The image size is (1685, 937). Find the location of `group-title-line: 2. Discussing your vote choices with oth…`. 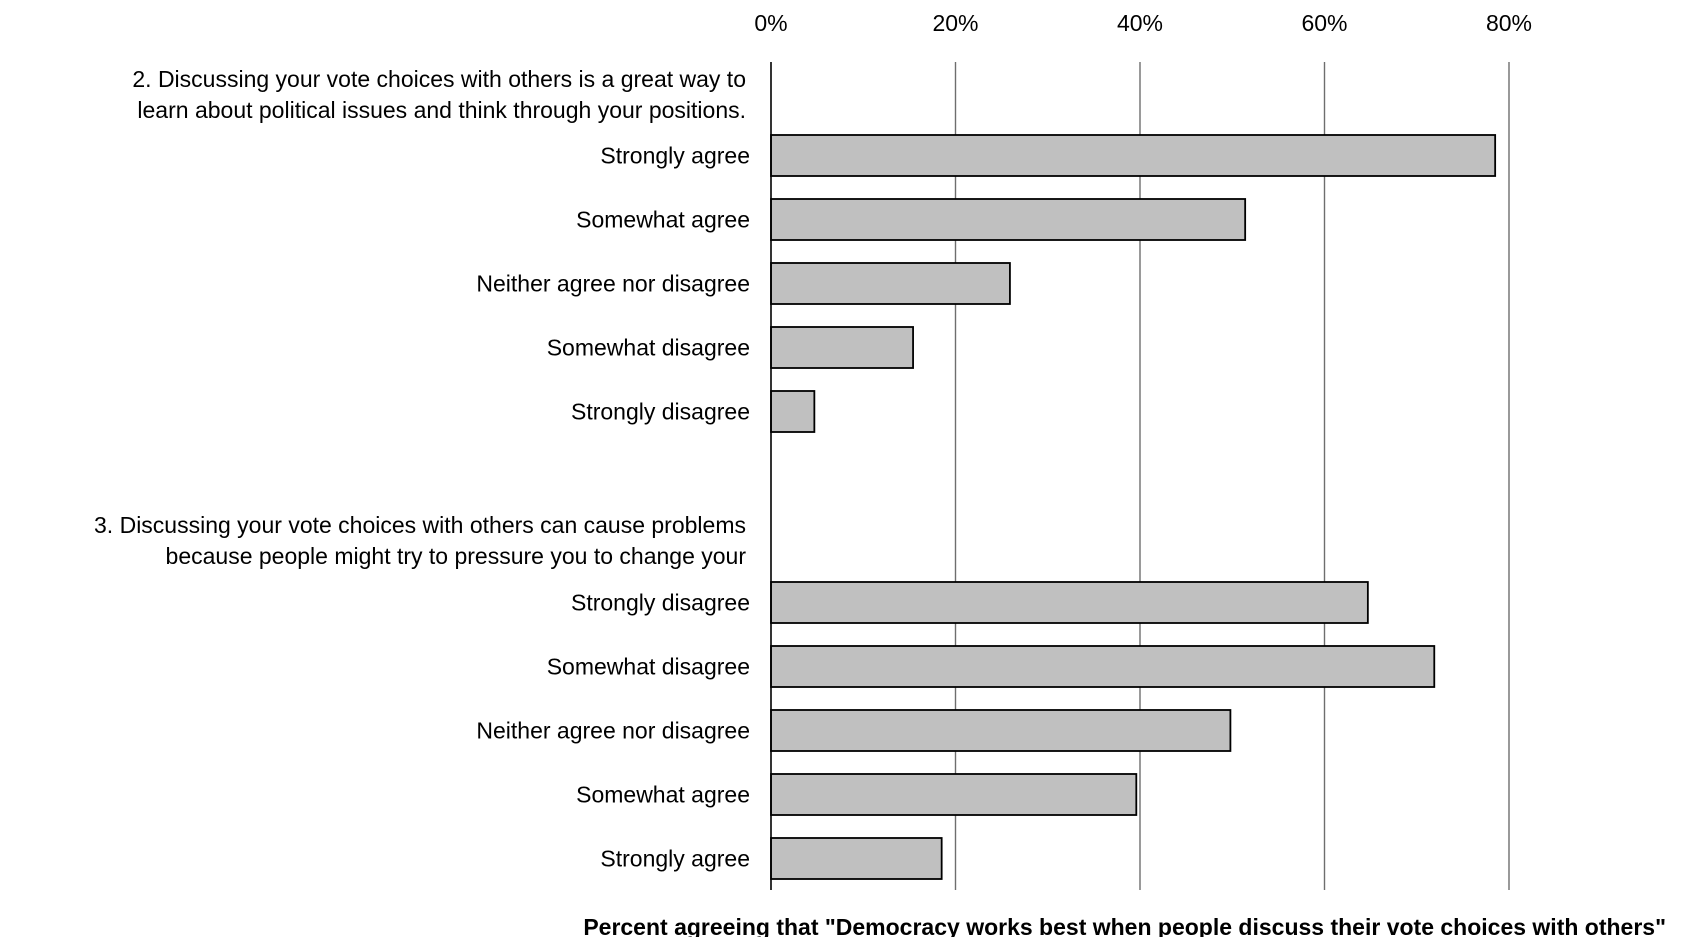

group-title-line: 2. Discussing your vote choices with oth… is located at coordinates (439, 79).